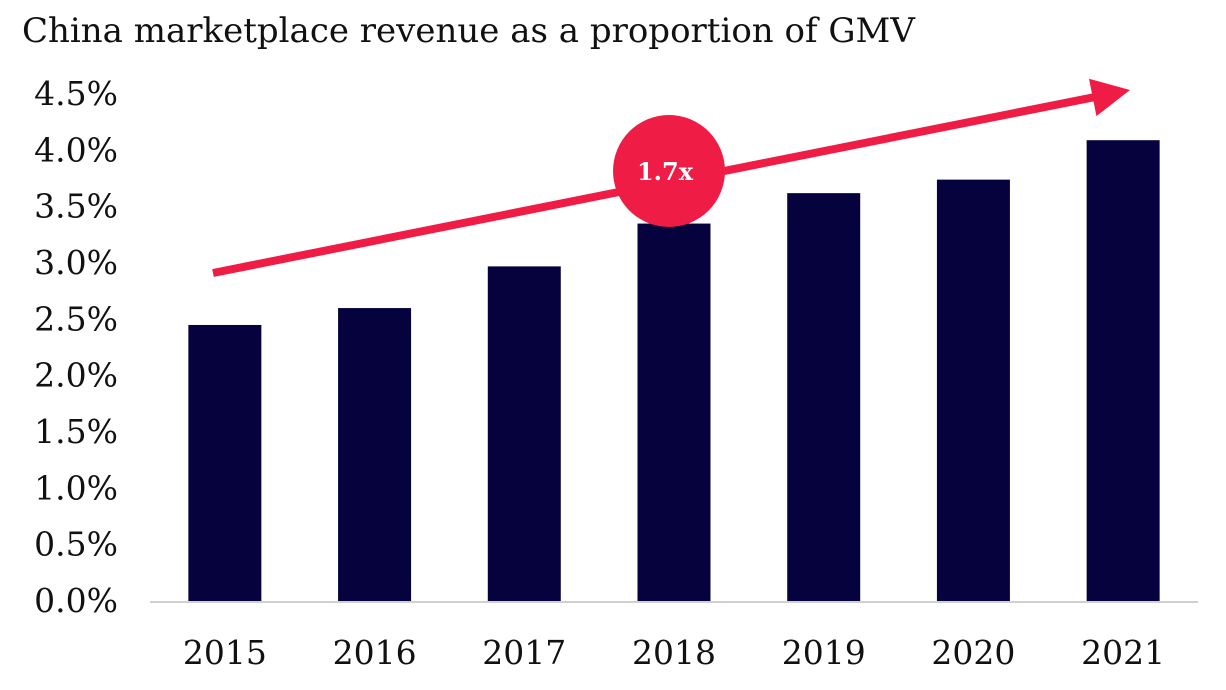  I want to click on y-axis: 0.0% 0.5% 1.0% 1.5% 2.0% 2.5% 3.0% 3.5% 4.0% 4.5%, so click(76, 347).